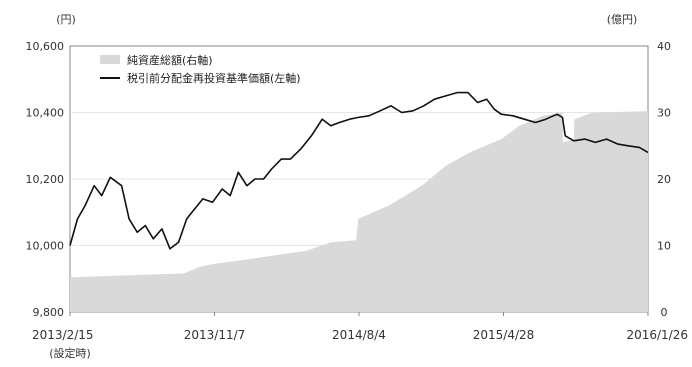  What do you see at coordinates (664, 113) in the screenshot?
I see `right-tick-label: 30` at bounding box center [664, 113].